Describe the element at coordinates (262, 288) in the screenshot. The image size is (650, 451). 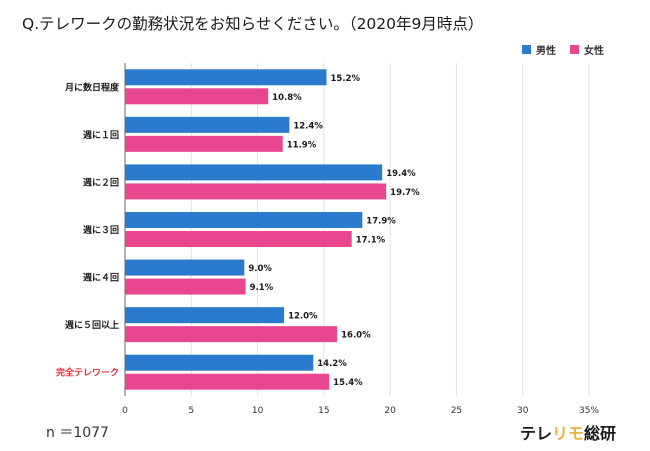
I see `value-label-female-4: 9.1%` at that location.